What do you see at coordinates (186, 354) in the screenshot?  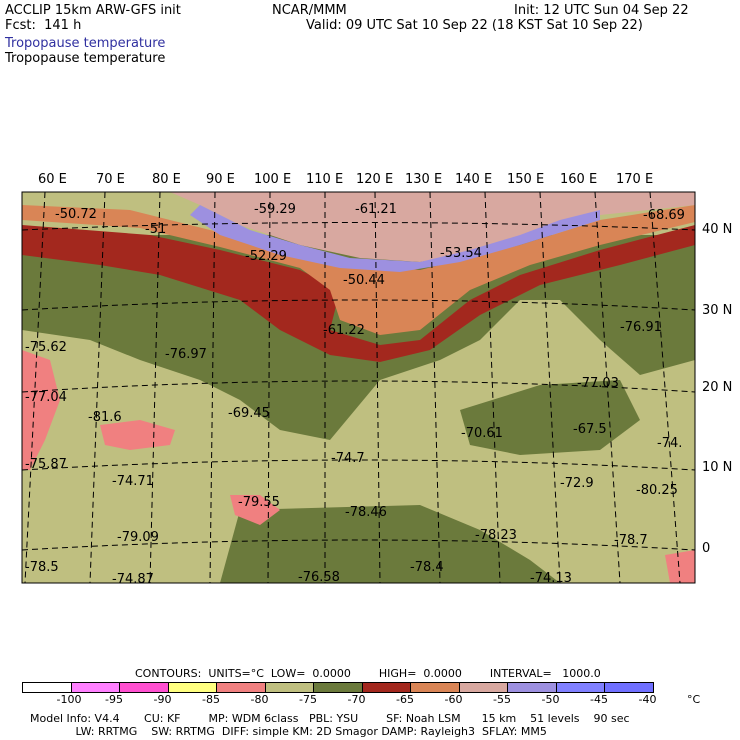 I see `value-label: -76.97` at bounding box center [186, 354].